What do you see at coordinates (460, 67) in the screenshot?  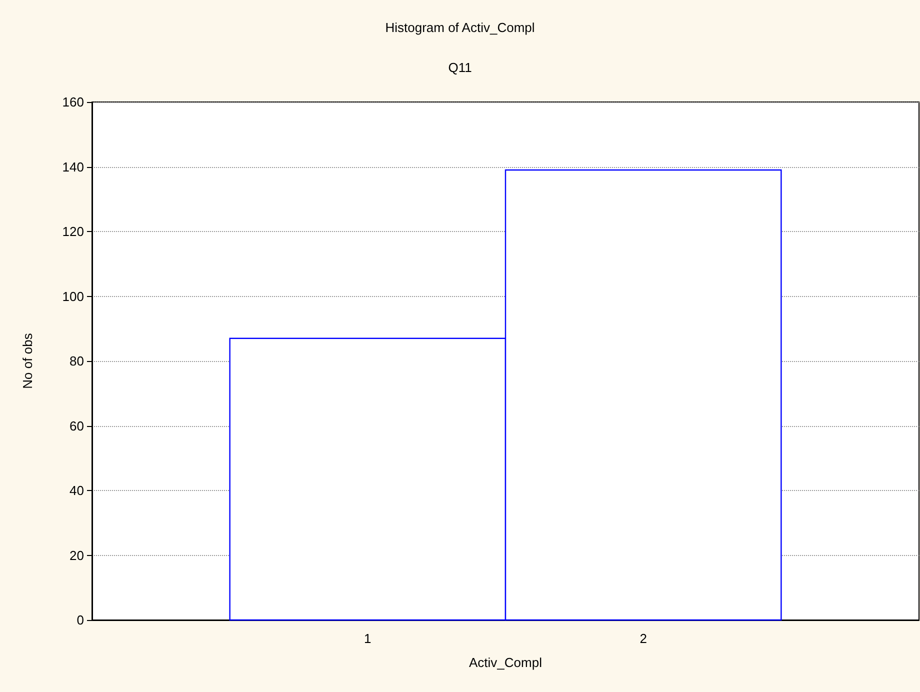 I see `chart-subtitle: Q11` at bounding box center [460, 67].